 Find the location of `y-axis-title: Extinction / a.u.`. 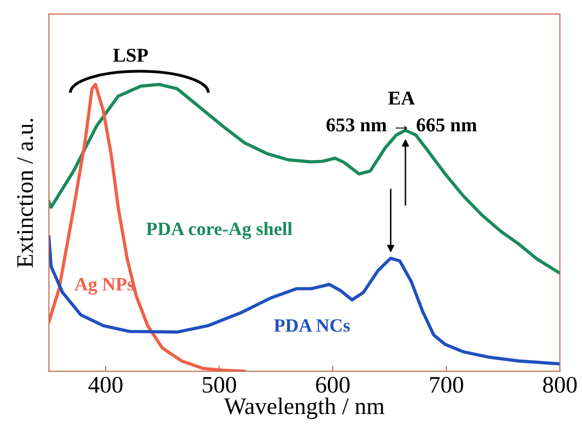

y-axis-title: Extinction / a.u. is located at coordinates (25, 193).